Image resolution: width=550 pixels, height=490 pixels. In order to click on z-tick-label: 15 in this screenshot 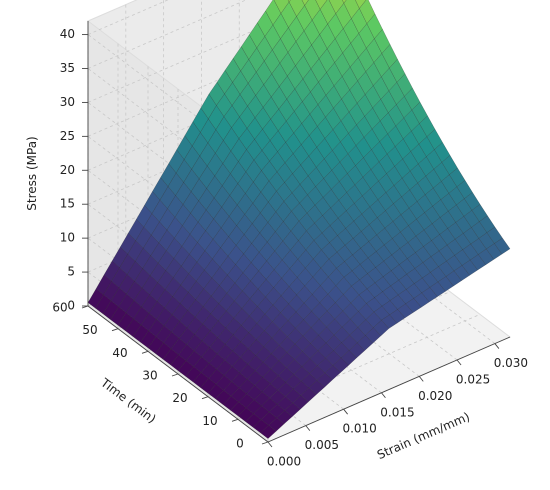, I will do `click(67, 204)`.